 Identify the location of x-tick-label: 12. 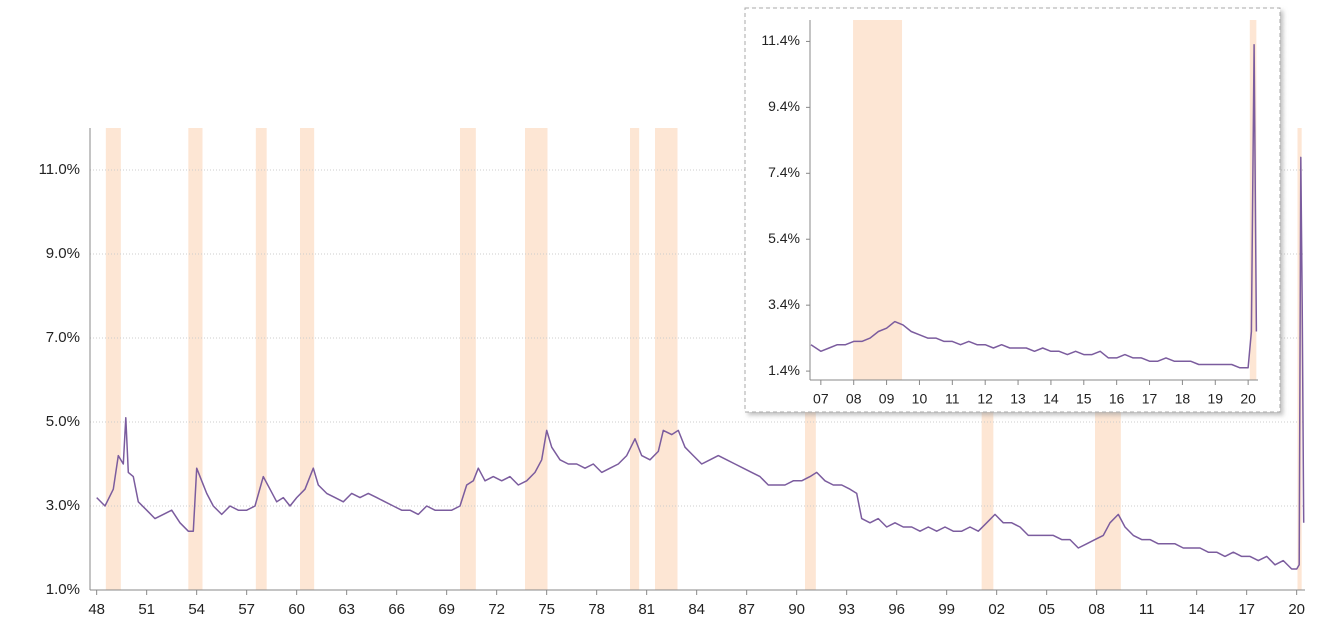
(985, 399).